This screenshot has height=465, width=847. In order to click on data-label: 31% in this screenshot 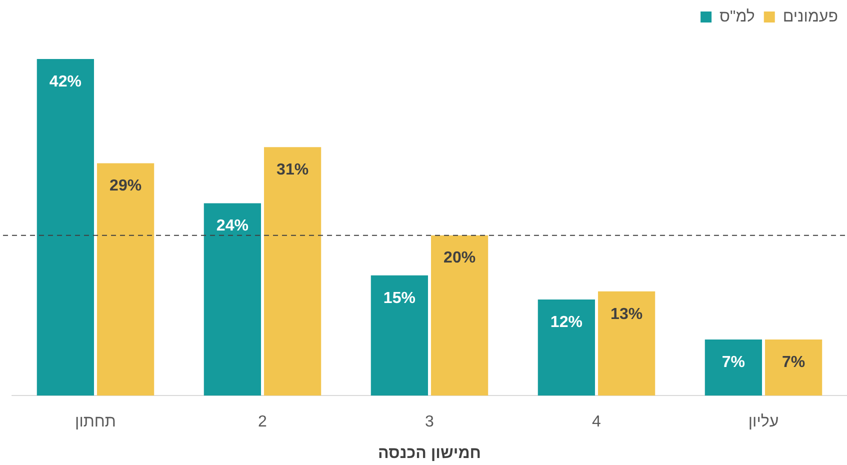, I will do `click(292, 170)`.